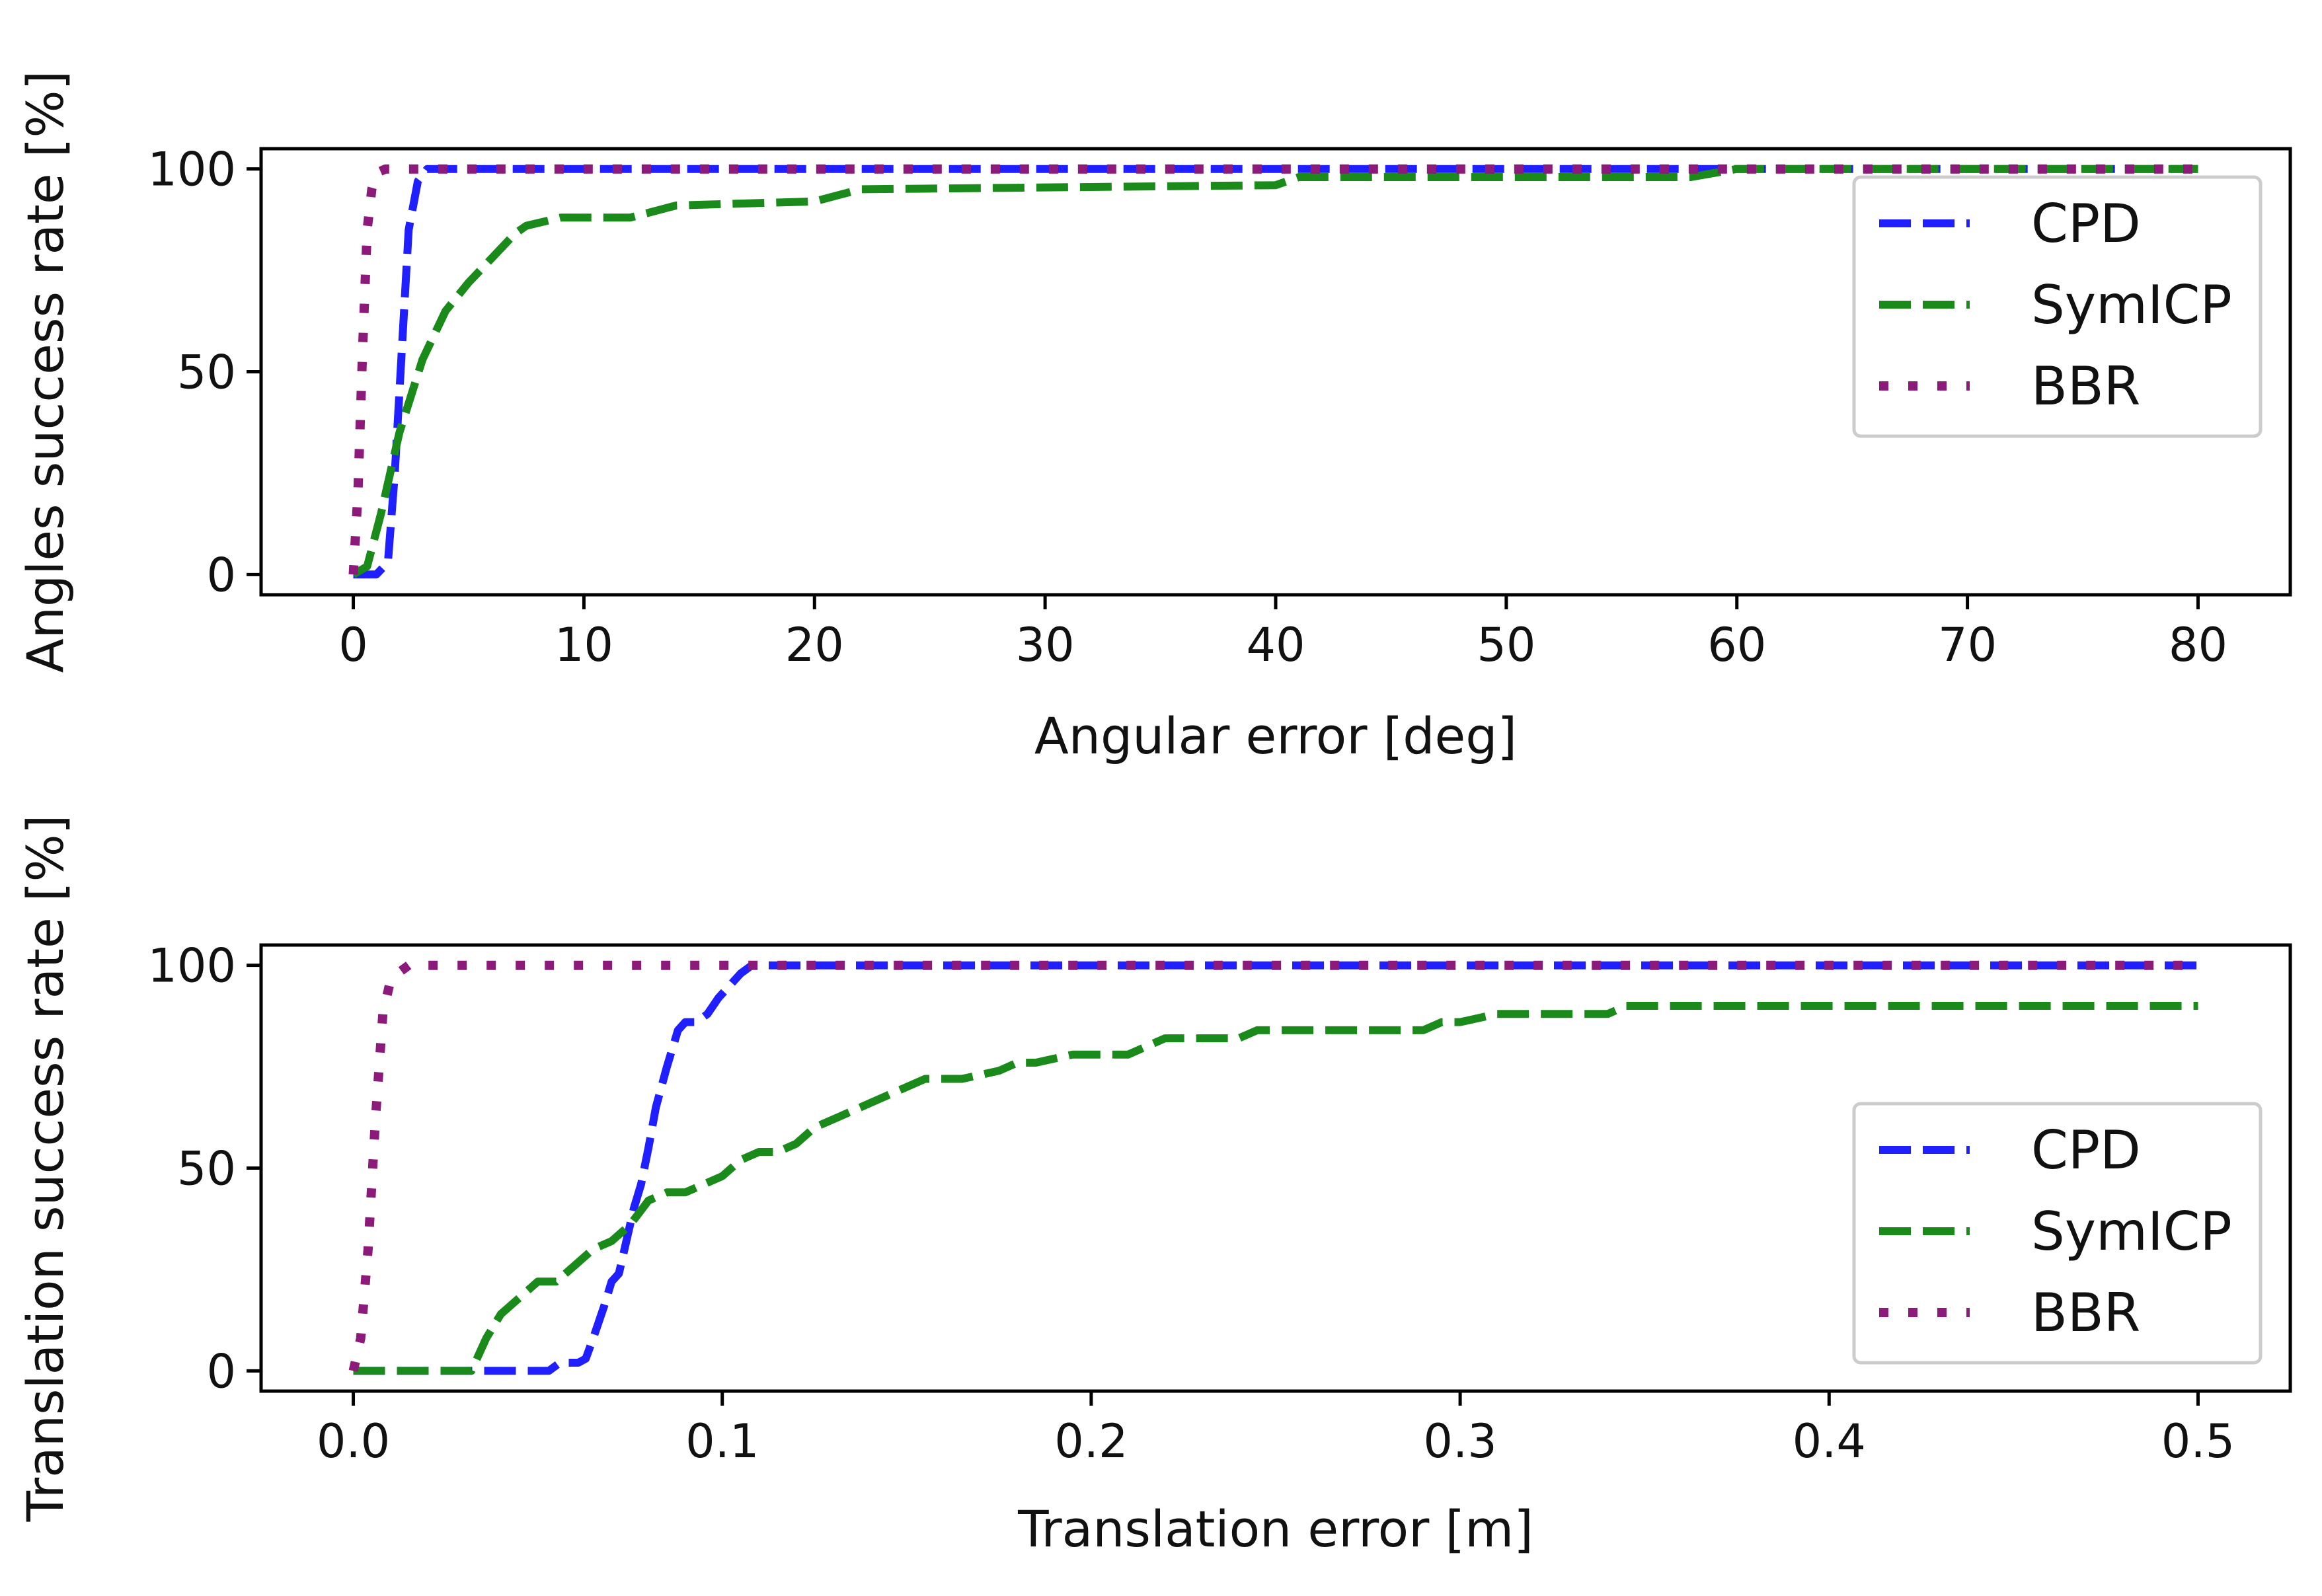 The height and width of the screenshot is (1596, 2322). I want to click on x-tick-label: 0, so click(353, 645).